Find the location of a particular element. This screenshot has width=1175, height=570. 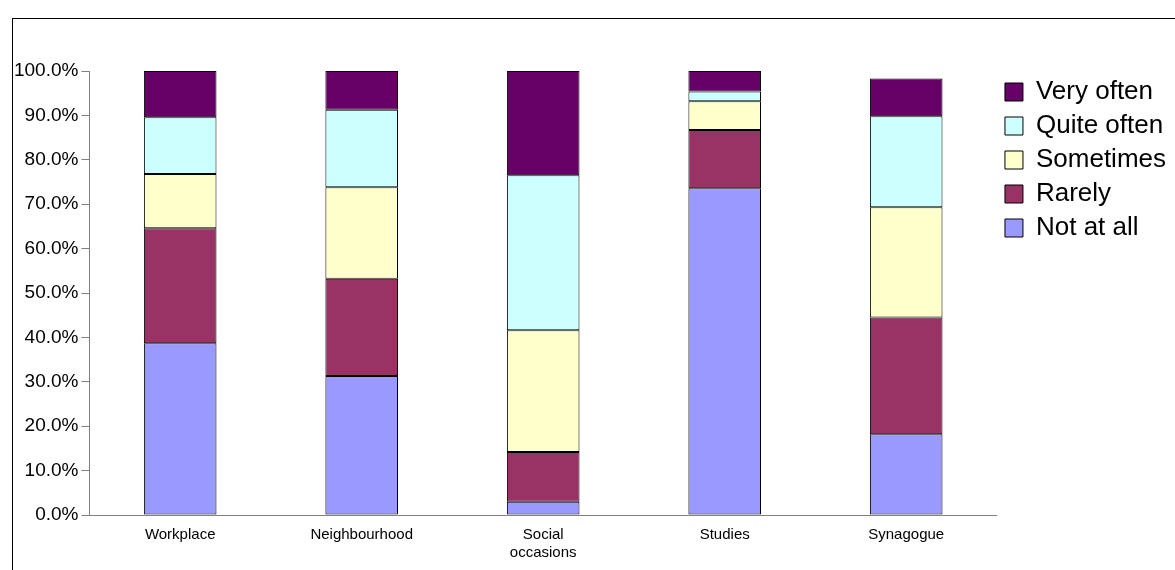

y-tick-label: 40.0% is located at coordinates (51, 336).